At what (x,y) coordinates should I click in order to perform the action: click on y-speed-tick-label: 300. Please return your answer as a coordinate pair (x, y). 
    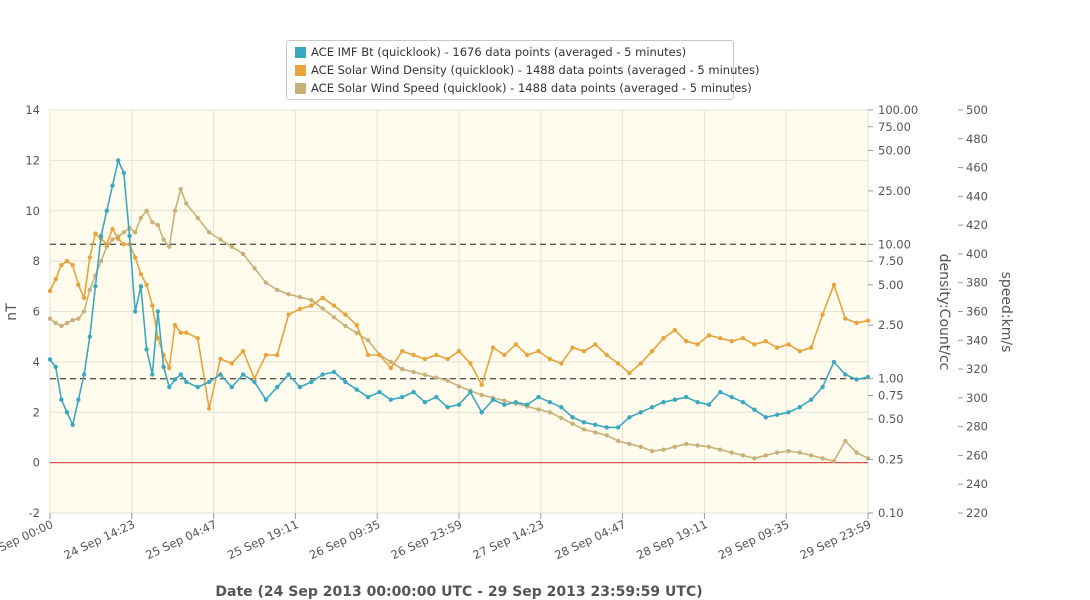
    Looking at the image, I should click on (977, 398).